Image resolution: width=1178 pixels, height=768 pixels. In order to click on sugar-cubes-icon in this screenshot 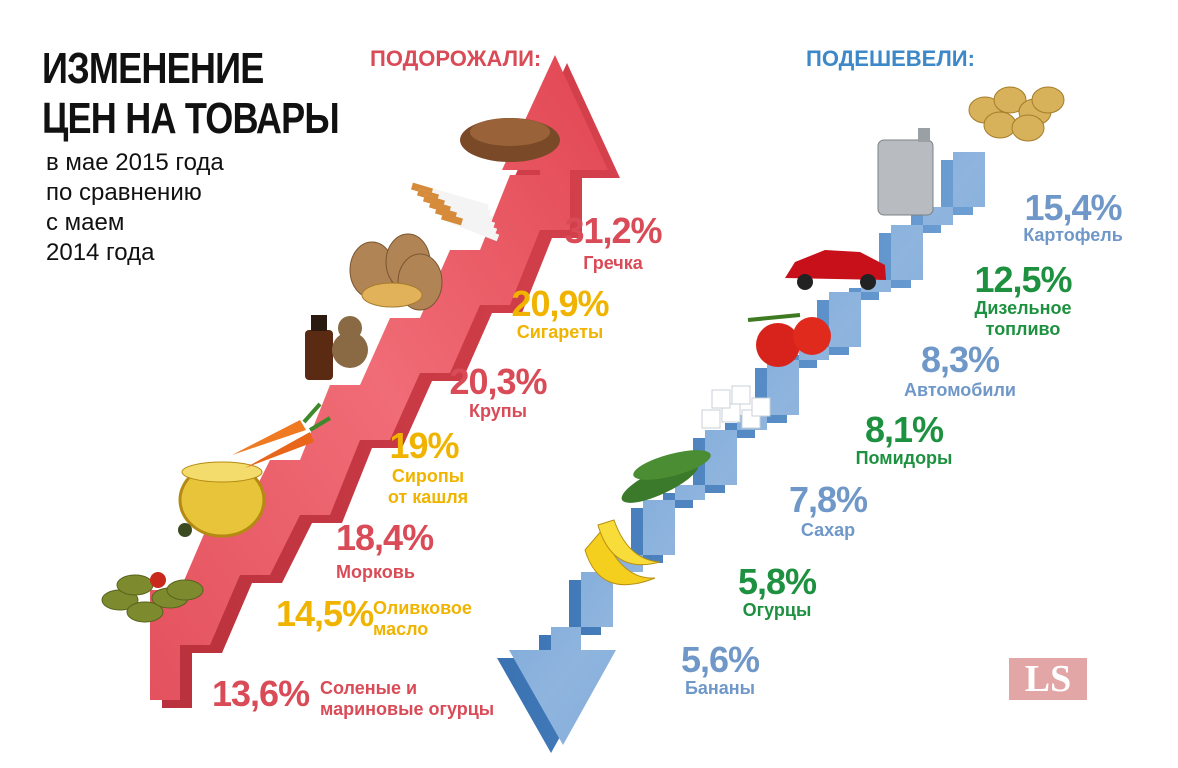, I will do `click(736, 407)`.